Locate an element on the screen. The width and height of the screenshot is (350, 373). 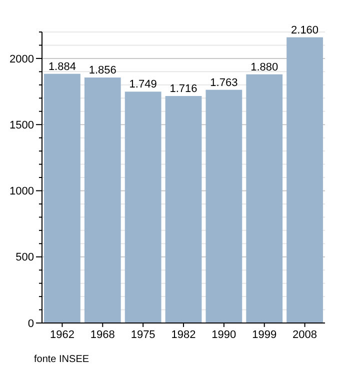
x-tick-label: 1968 is located at coordinates (102, 335).